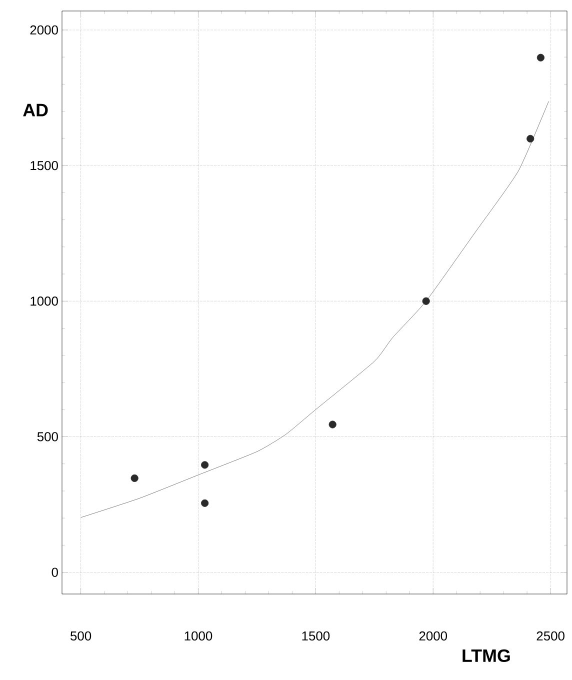 Image resolution: width=572 pixels, height=680 pixels. I want to click on x-axis-title: LTMG, so click(486, 655).